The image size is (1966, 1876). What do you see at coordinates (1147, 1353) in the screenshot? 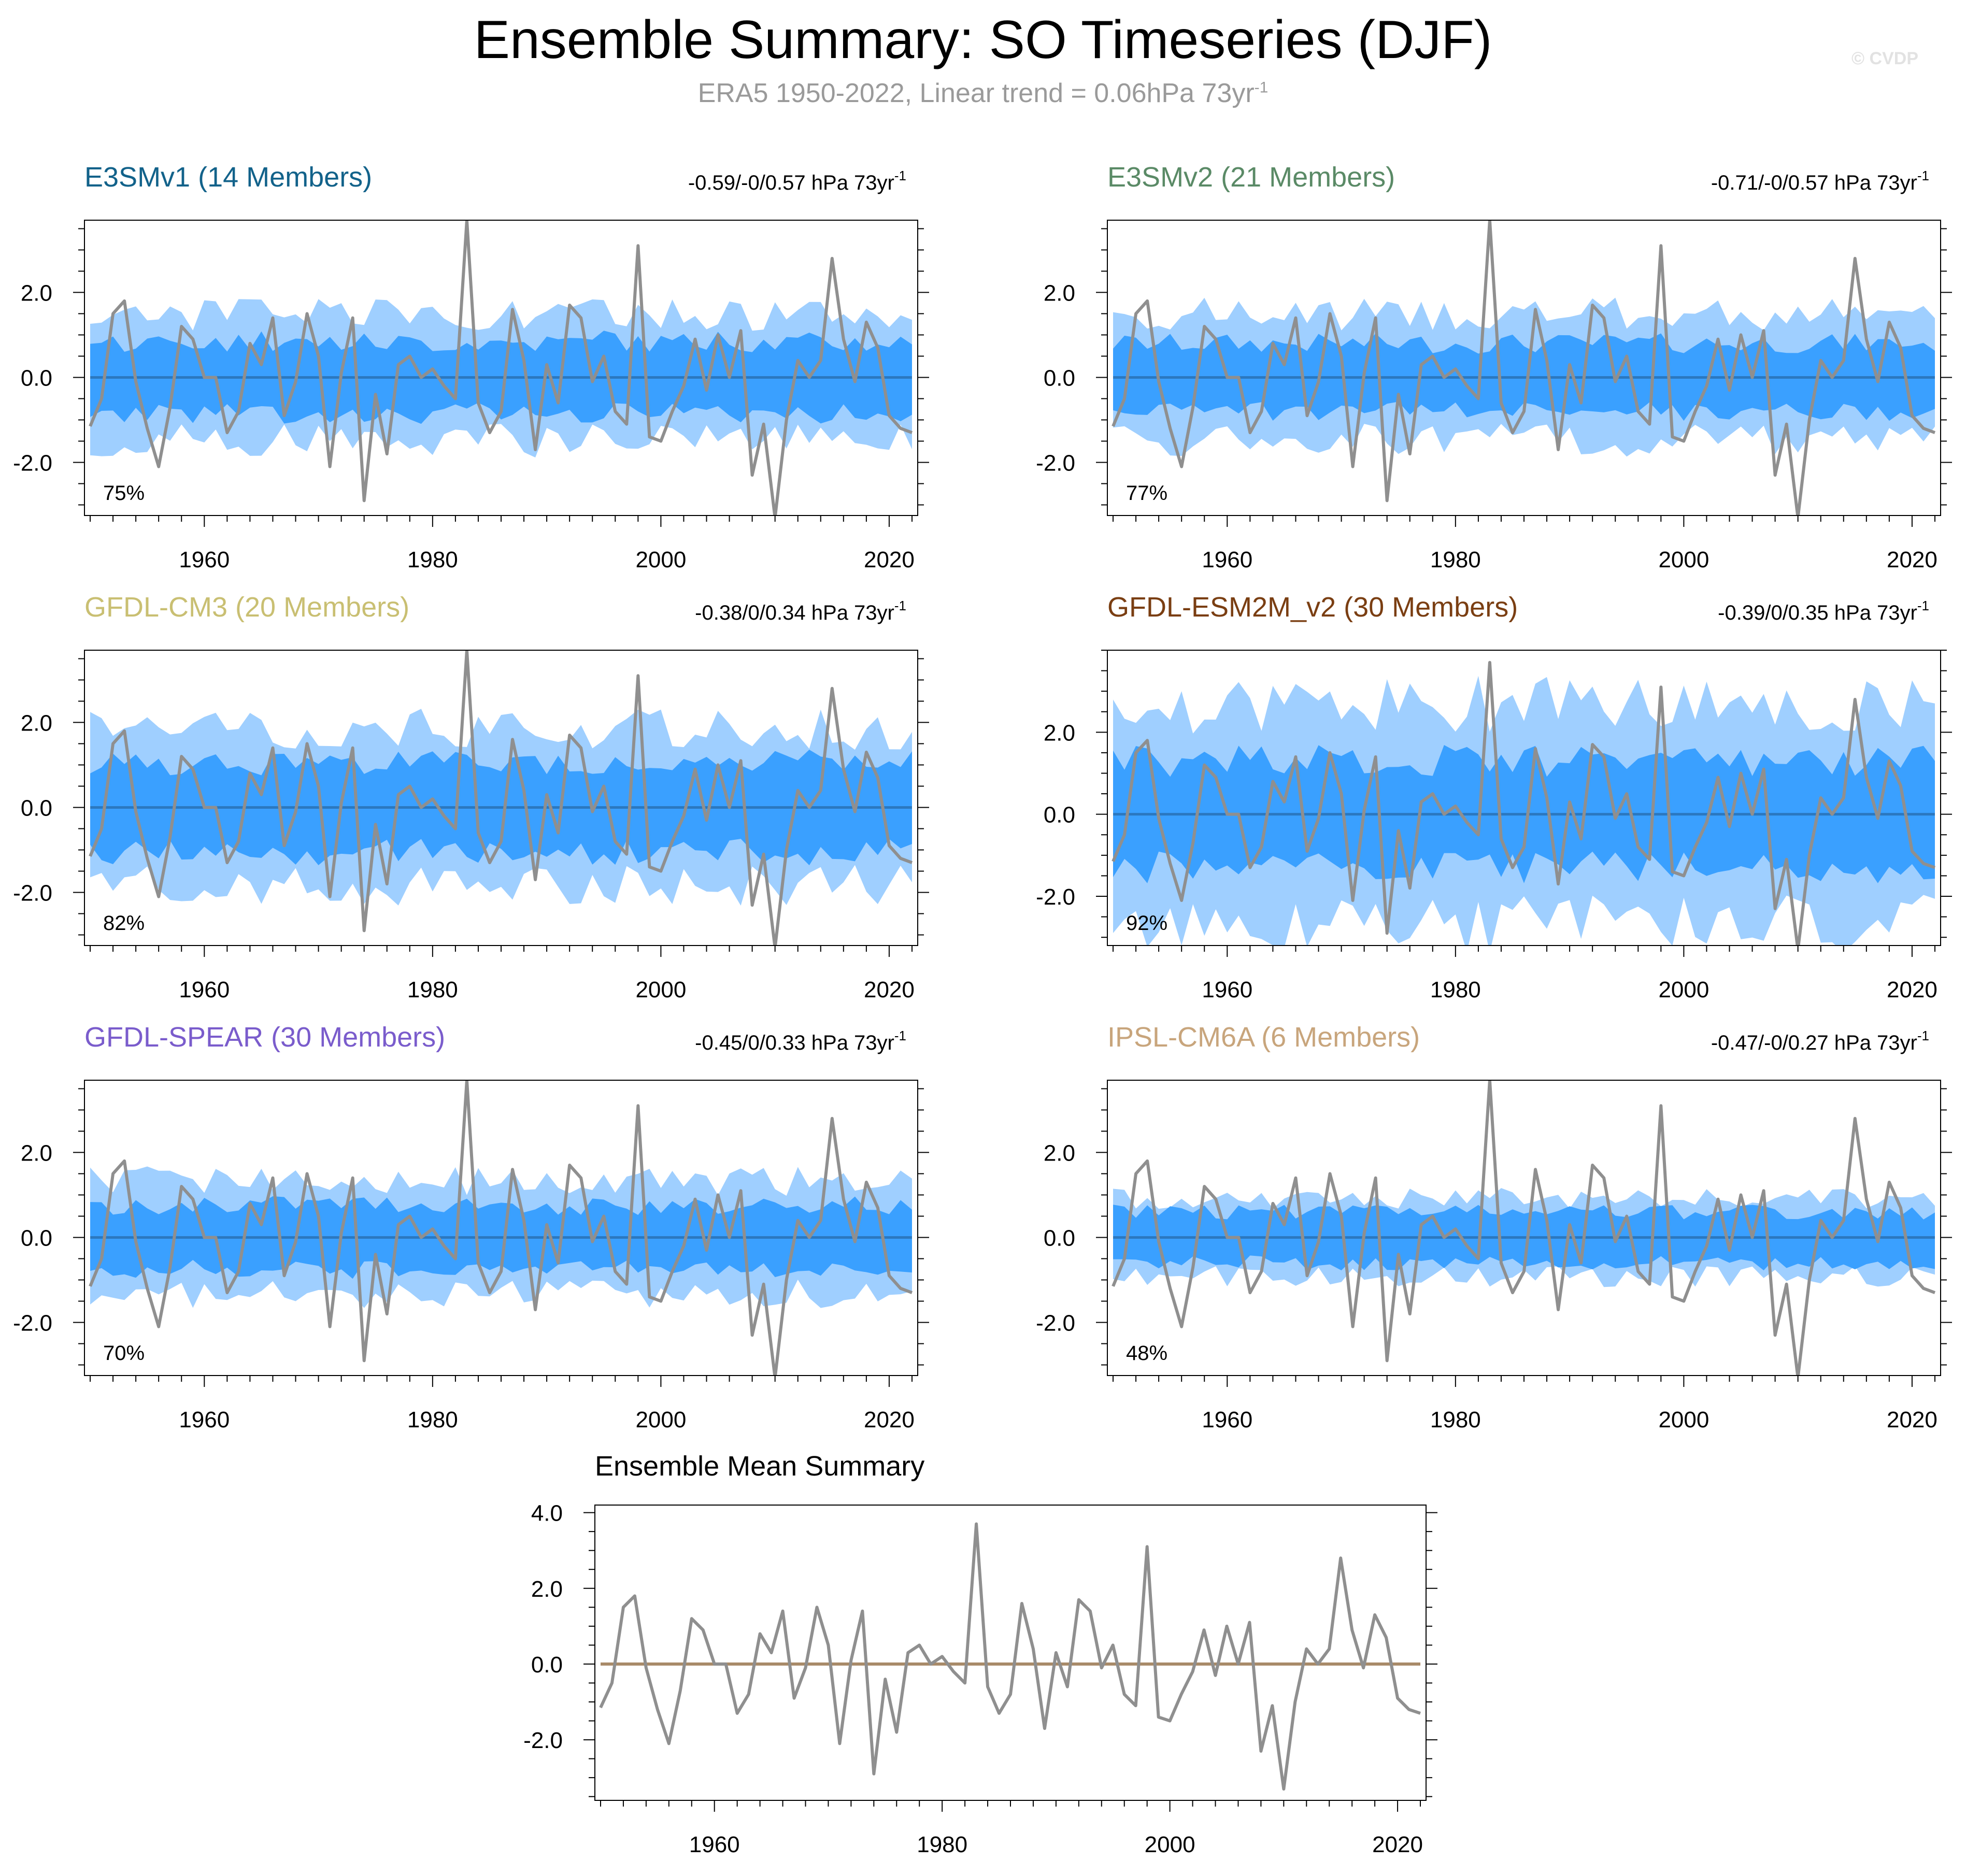
I see `percent-label: 48%` at bounding box center [1147, 1353].